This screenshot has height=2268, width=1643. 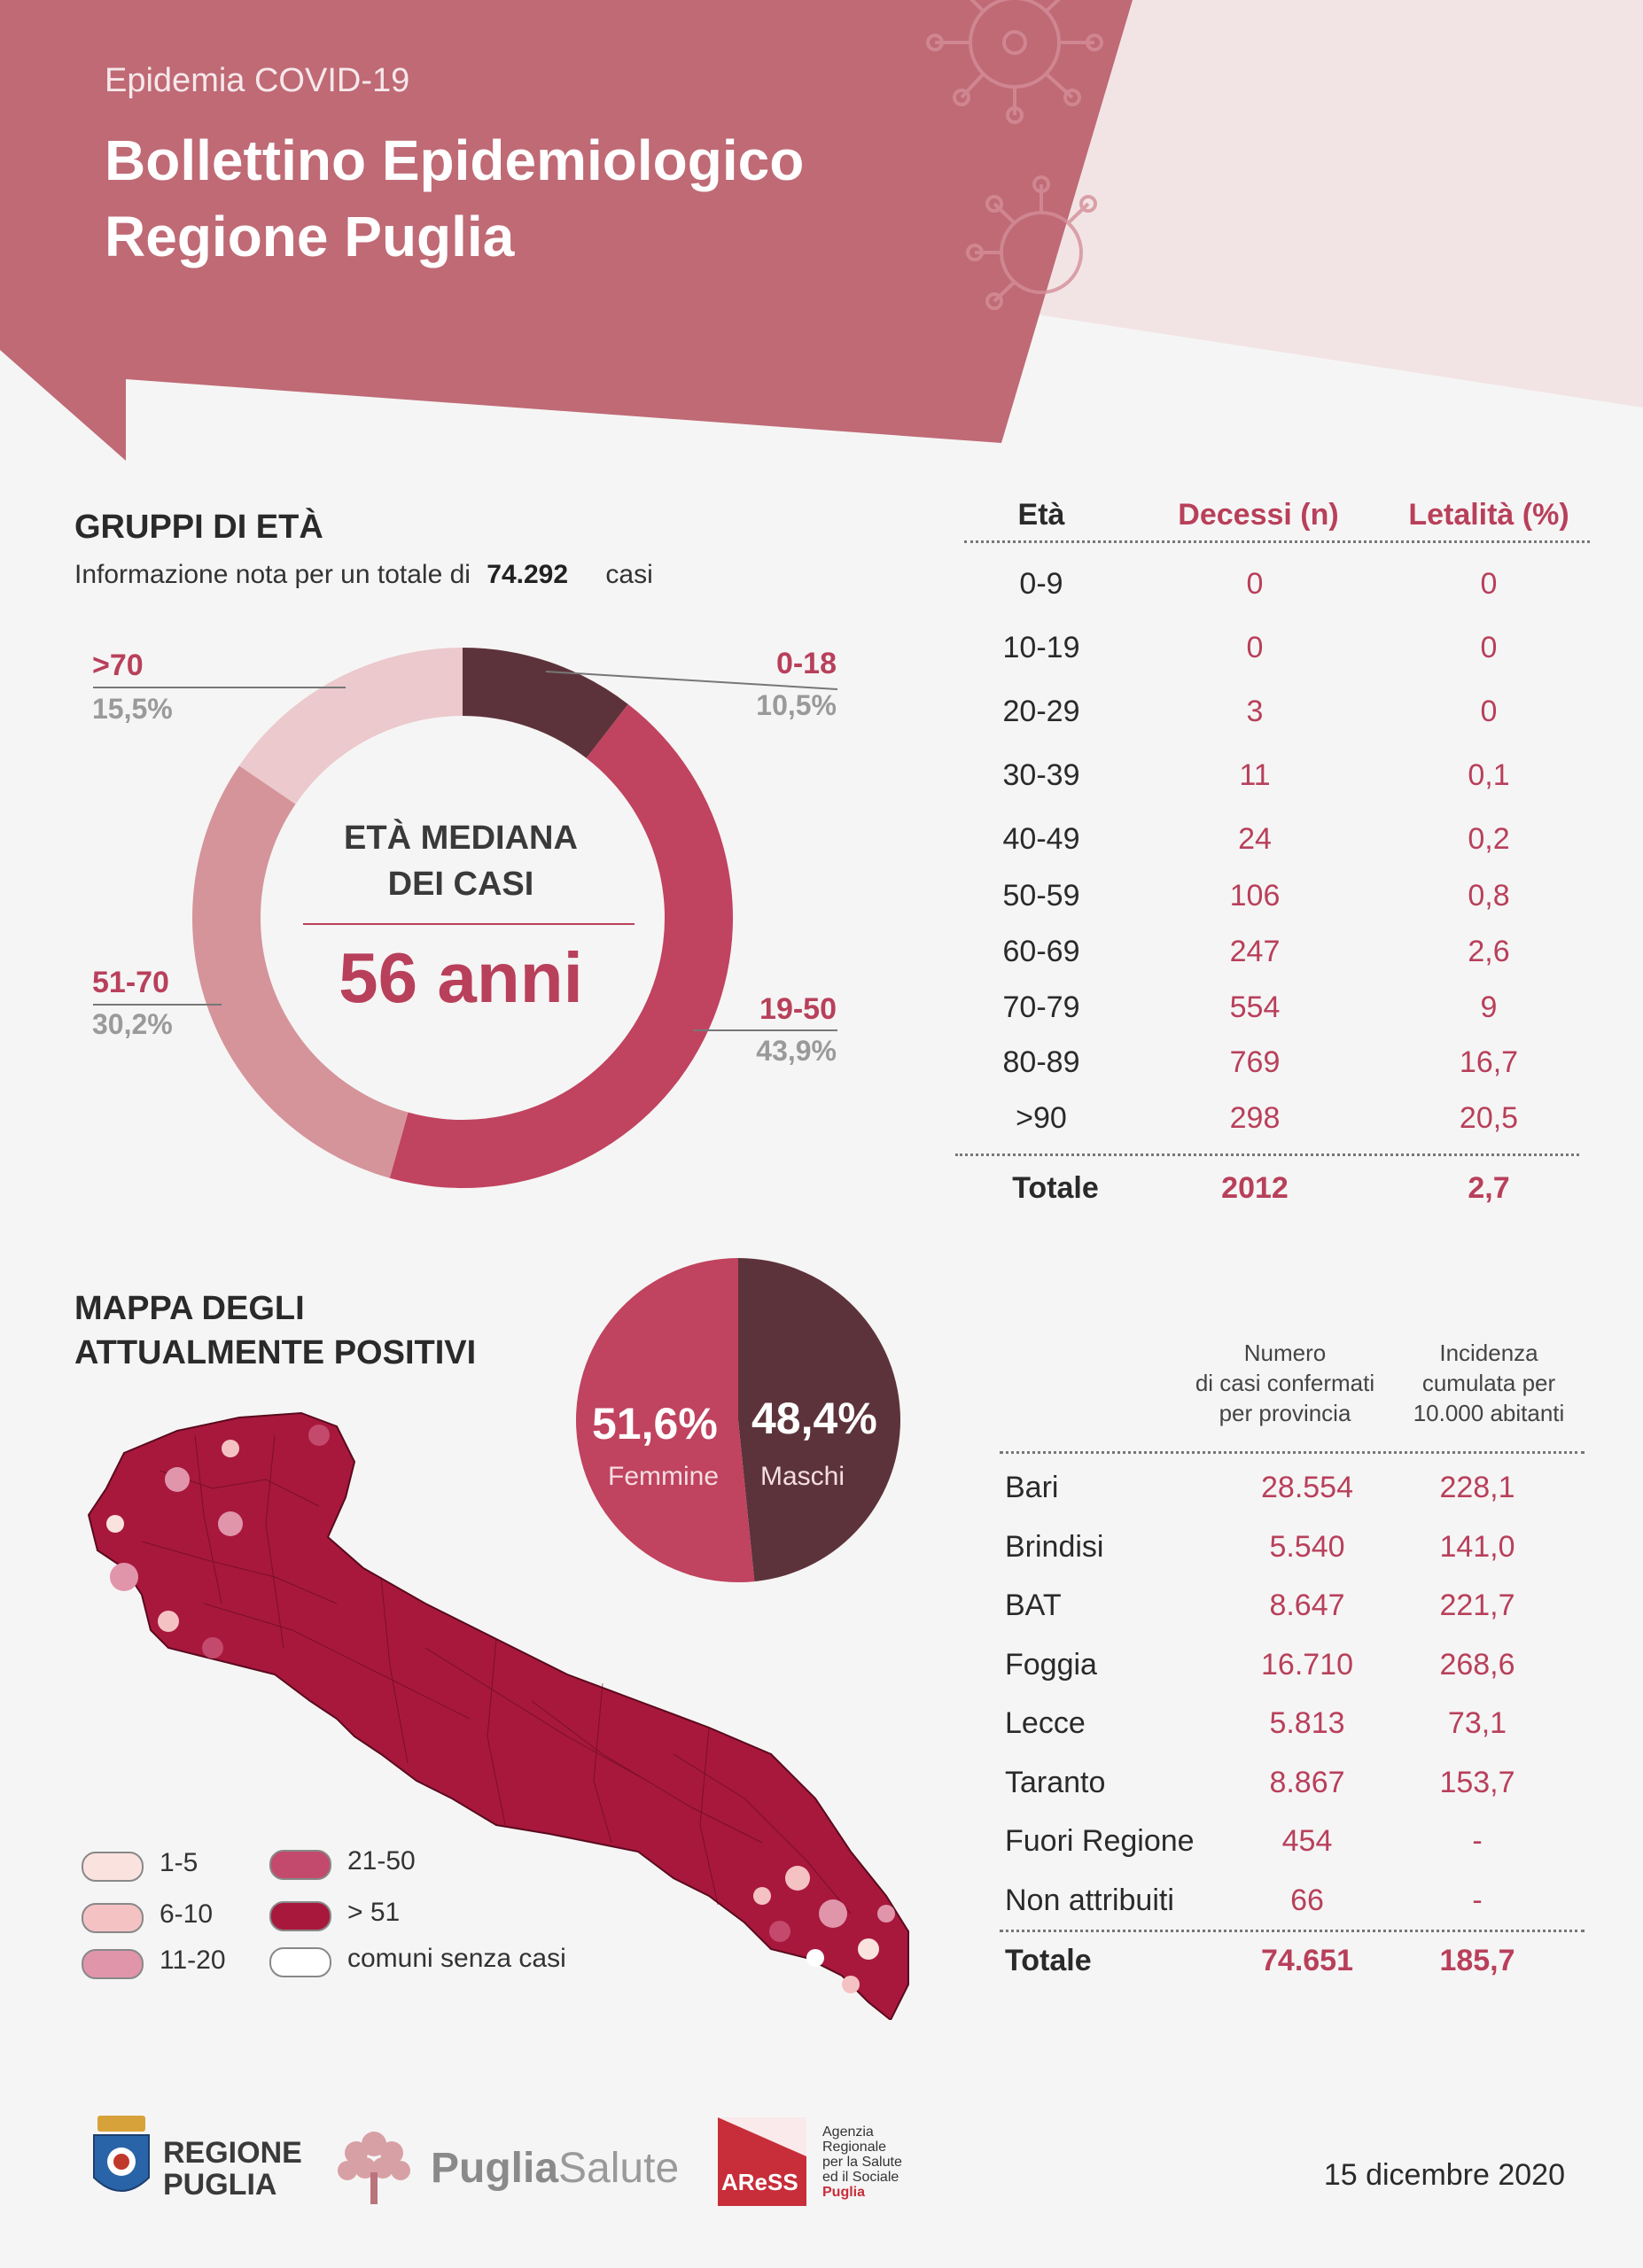 What do you see at coordinates (461, 838) in the screenshot?
I see `median-title-line-1: ETÀ MEDIANA` at bounding box center [461, 838].